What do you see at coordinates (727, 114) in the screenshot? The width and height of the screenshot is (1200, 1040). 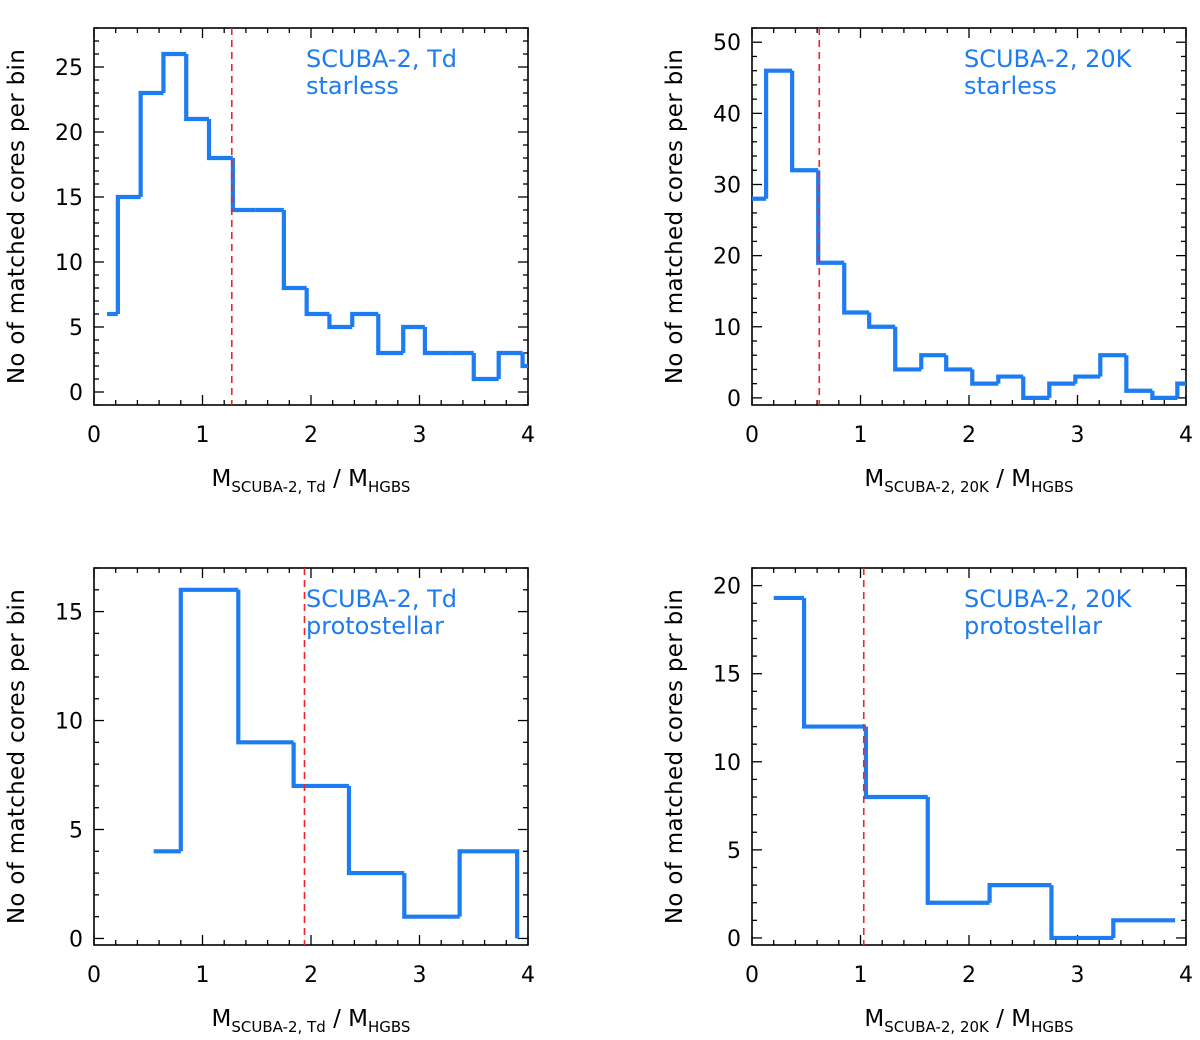 I see `y-tick-label: 40` at bounding box center [727, 114].